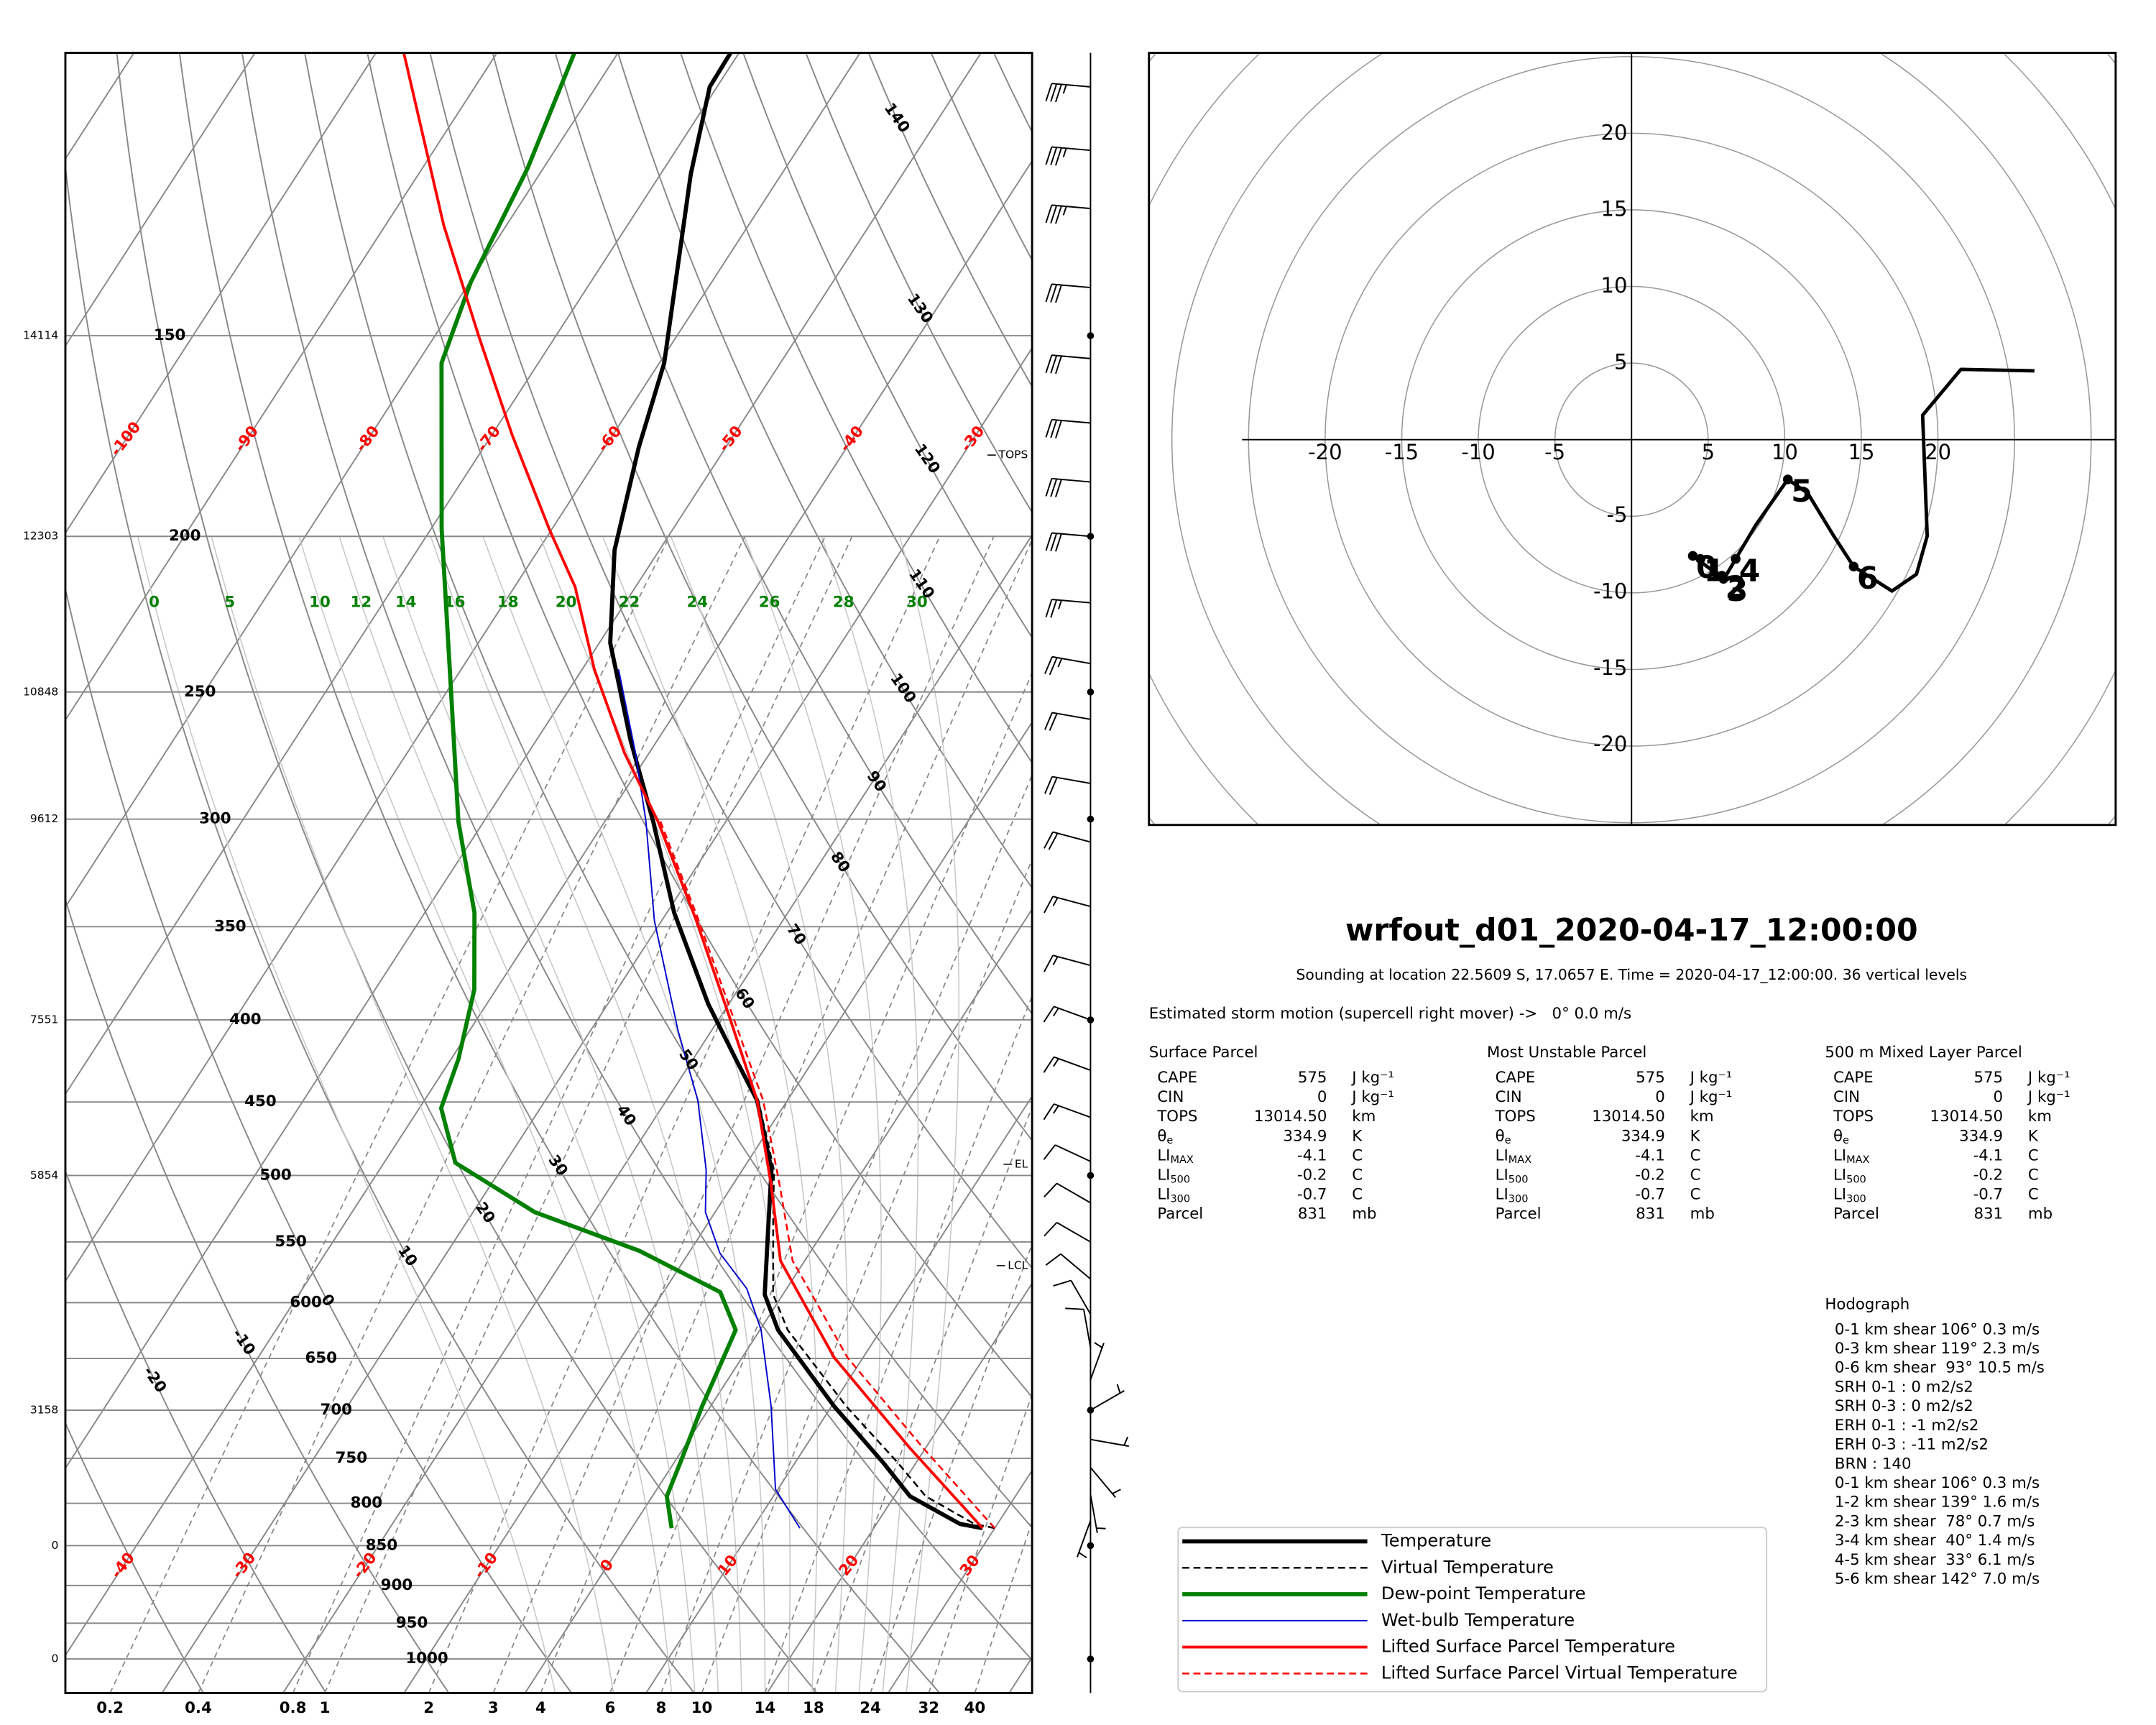 The height and width of the screenshot is (1725, 2156). Describe the element at coordinates (455, 603) in the screenshot. I see `moist-adiabat-label: 16` at that location.